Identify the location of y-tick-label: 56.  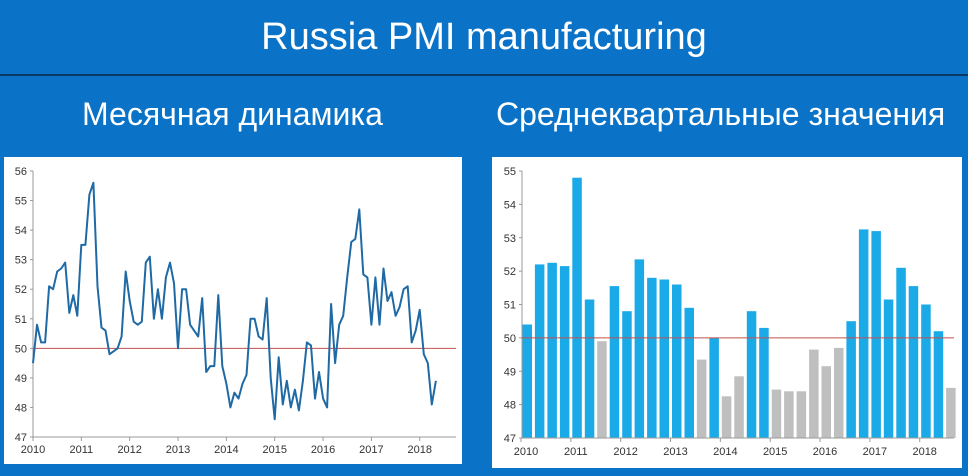
(21, 172).